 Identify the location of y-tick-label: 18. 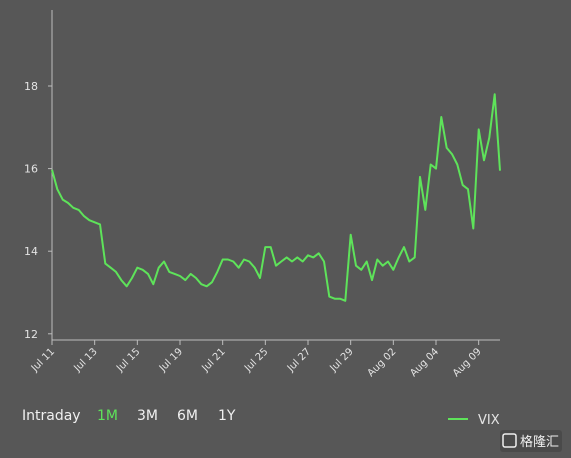
(31, 86).